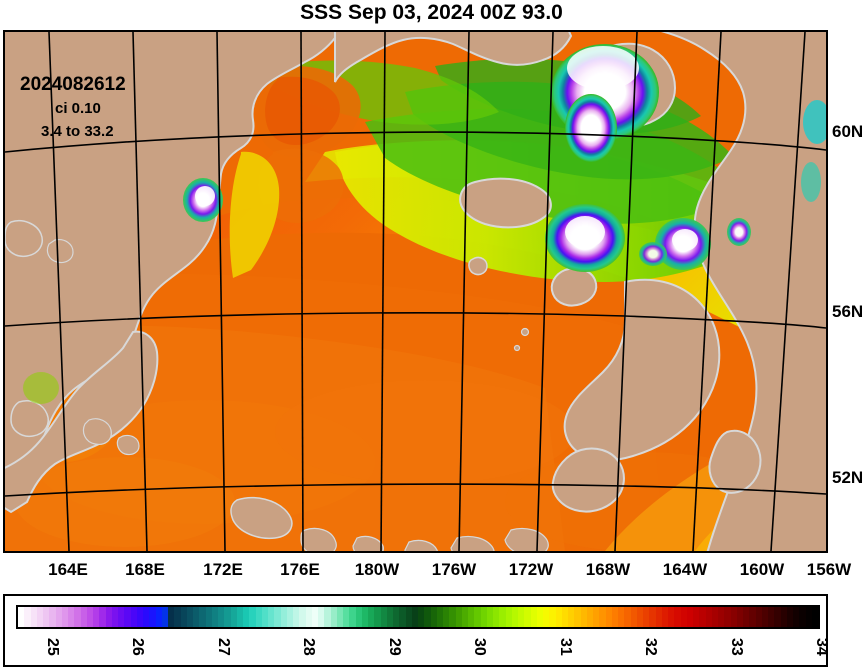 This screenshot has height=669, width=863. Describe the element at coordinates (254, 214) in the screenshot. I see `ocean-kamchatka-yellow` at that location.